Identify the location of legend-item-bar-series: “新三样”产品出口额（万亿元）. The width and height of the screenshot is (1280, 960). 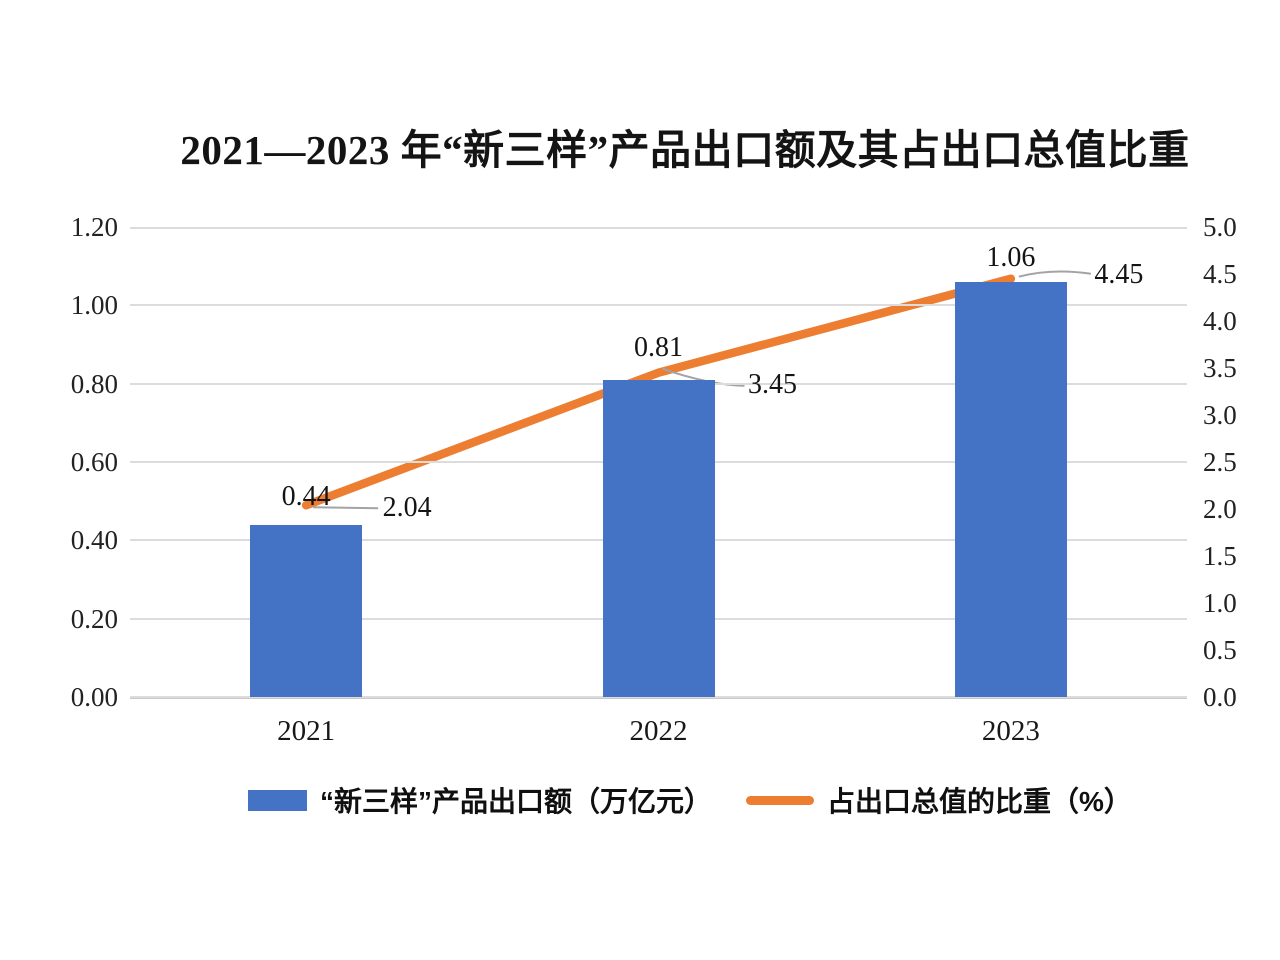
(480, 800).